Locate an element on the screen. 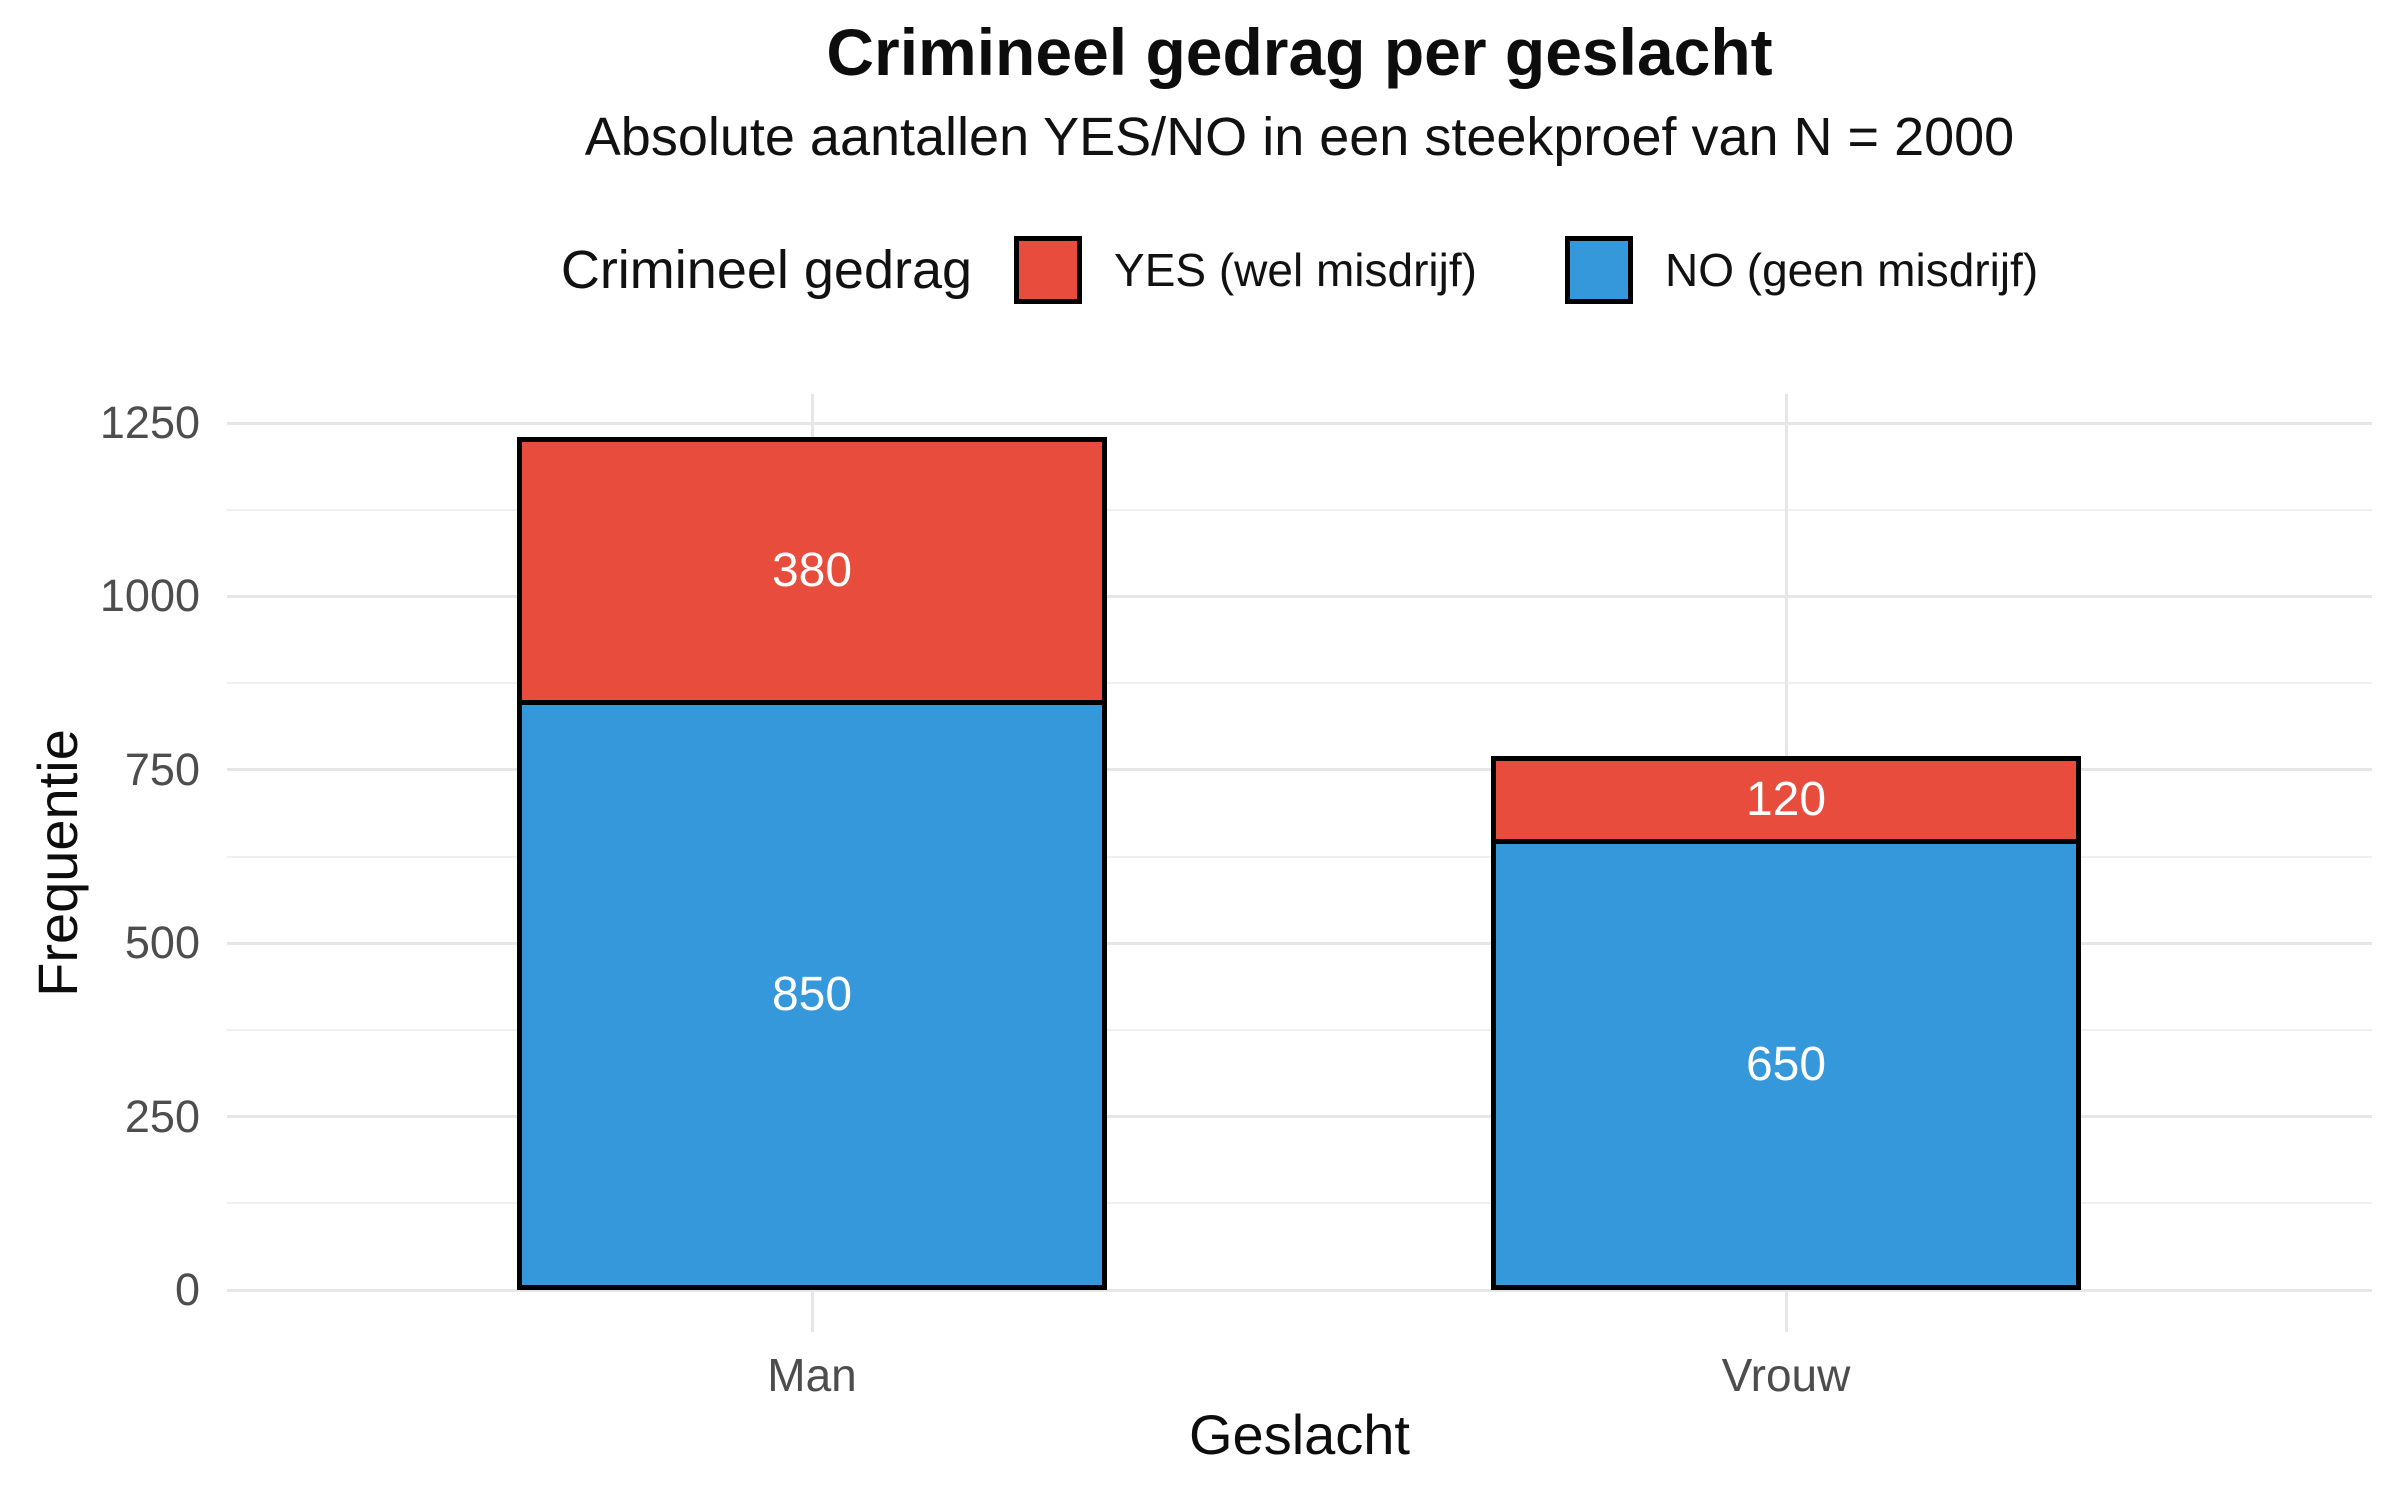 The image size is (2400, 1500). bar-value-label: 850 is located at coordinates (812, 995).